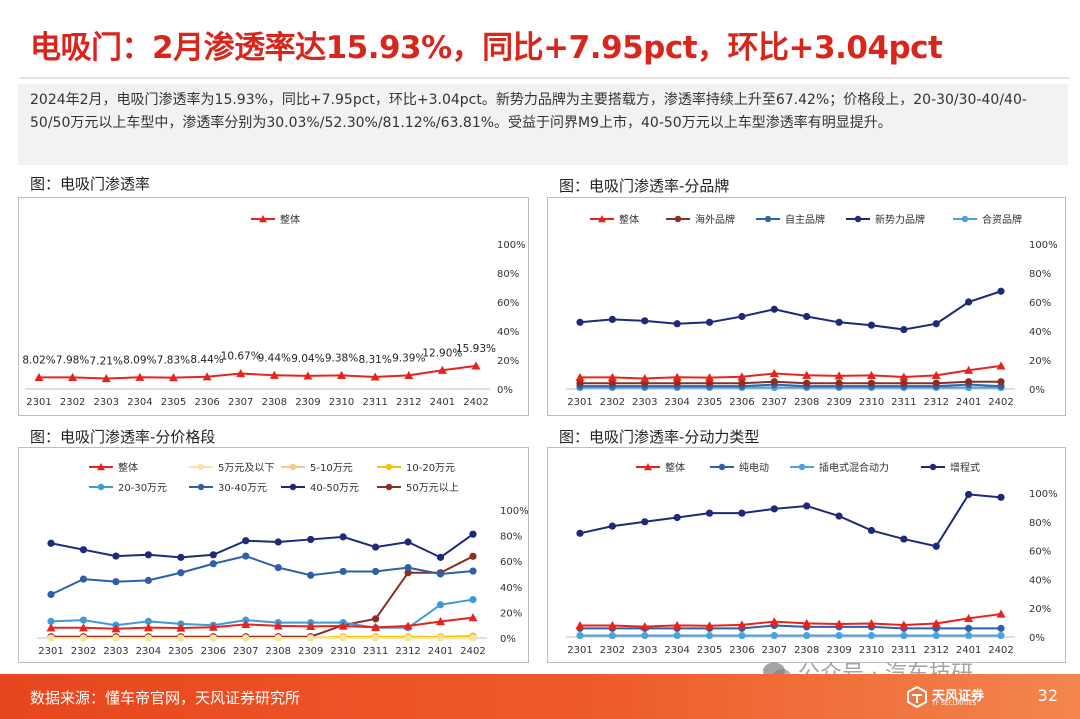 This screenshot has height=719, width=1080. Describe the element at coordinates (715, 219) in the screenshot. I see `legend-label: 海外品牌` at that location.